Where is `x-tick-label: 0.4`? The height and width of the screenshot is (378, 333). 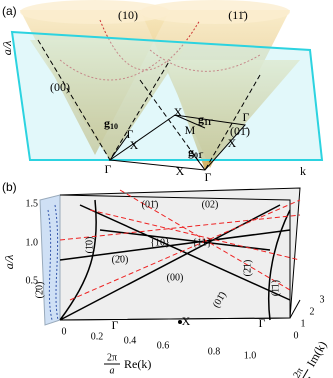
x-tick-label: 0.4 is located at coordinates (130, 340).